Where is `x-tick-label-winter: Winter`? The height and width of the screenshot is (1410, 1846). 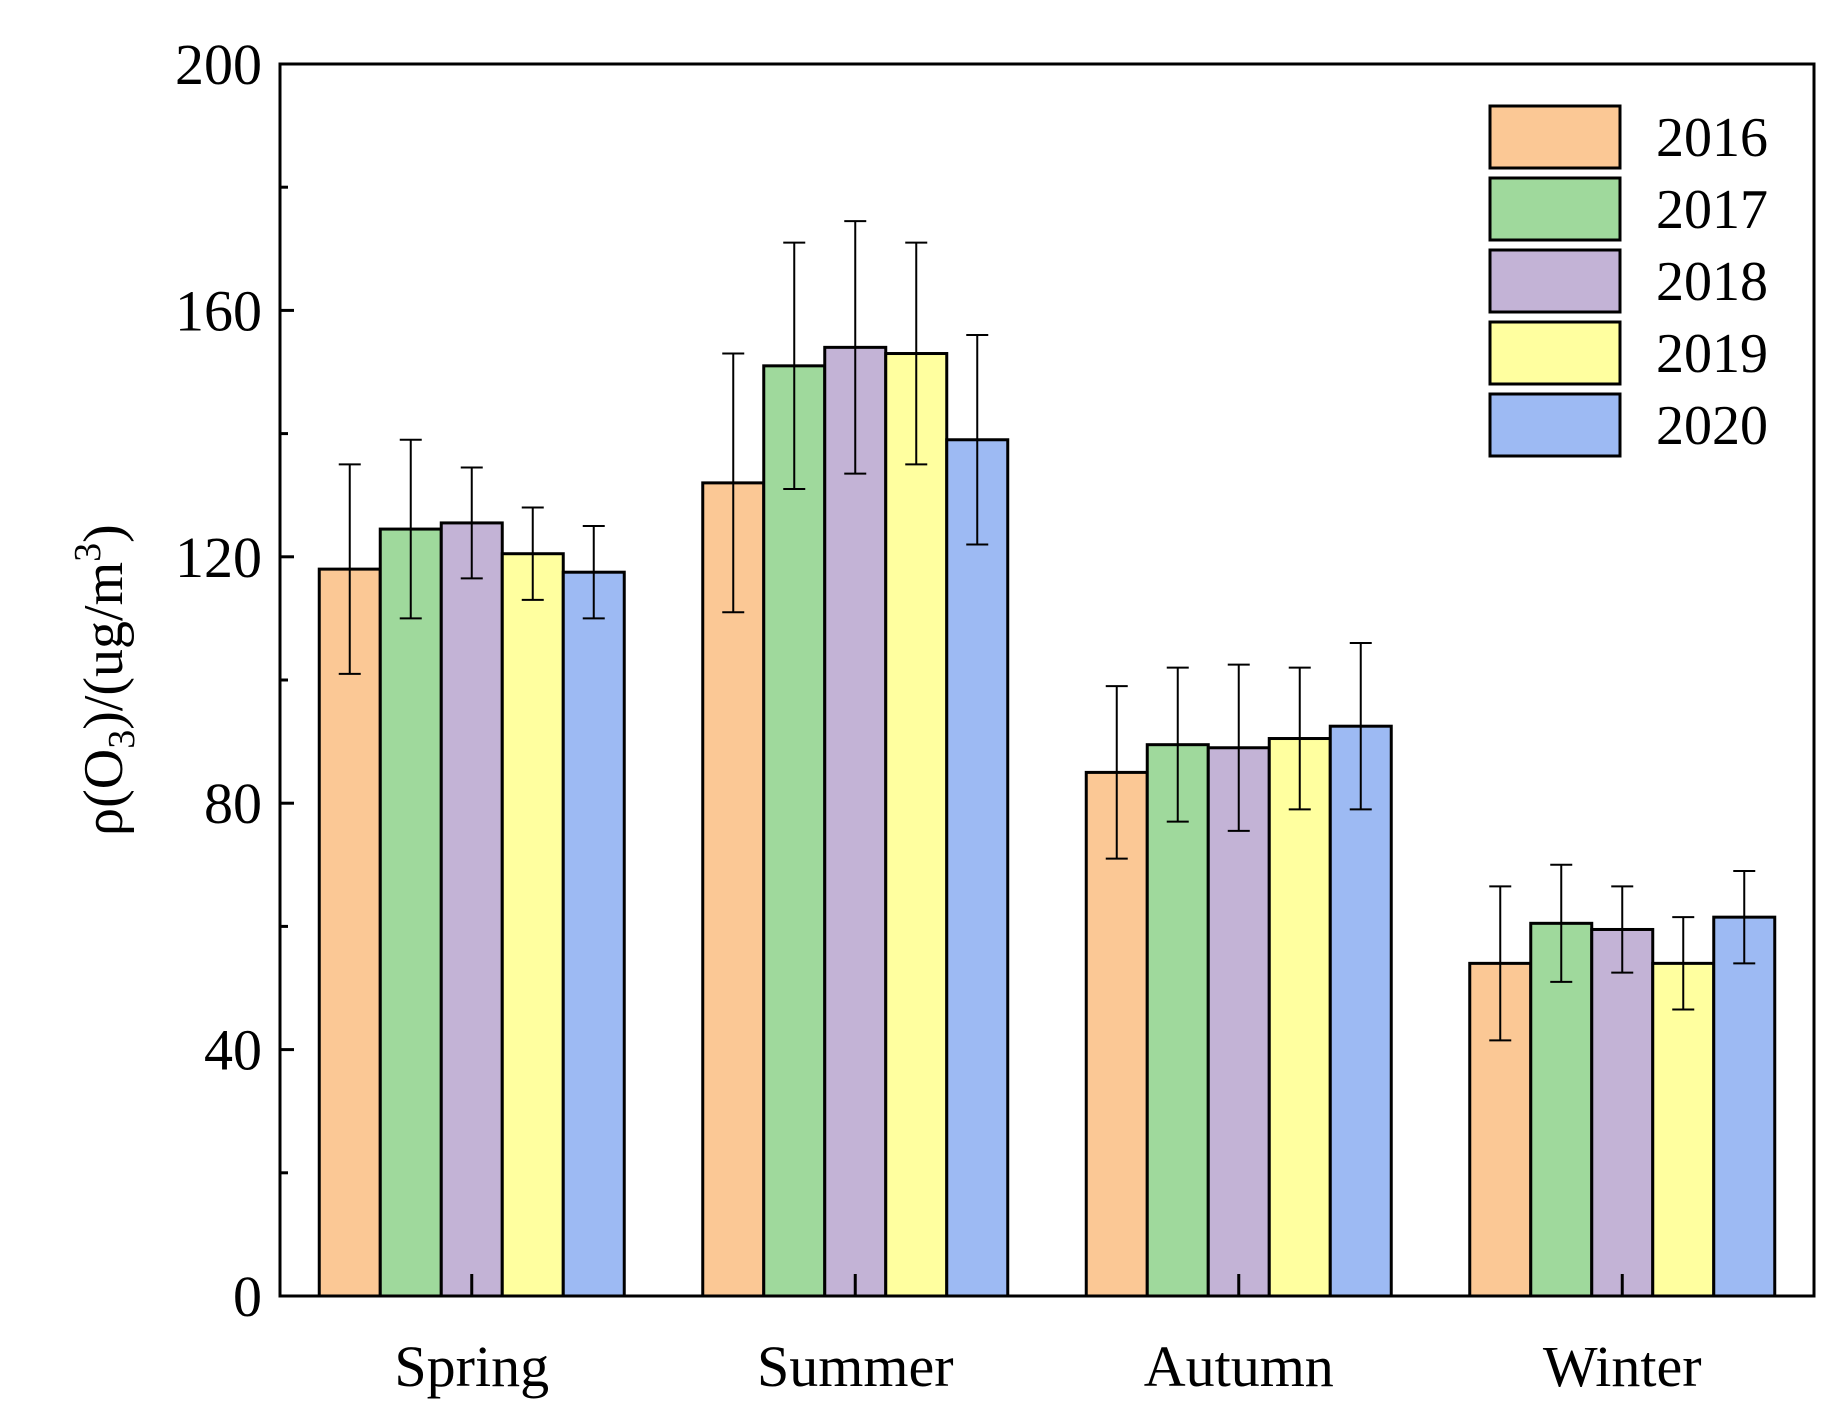 x-tick-label-winter: Winter is located at coordinates (1622, 1366).